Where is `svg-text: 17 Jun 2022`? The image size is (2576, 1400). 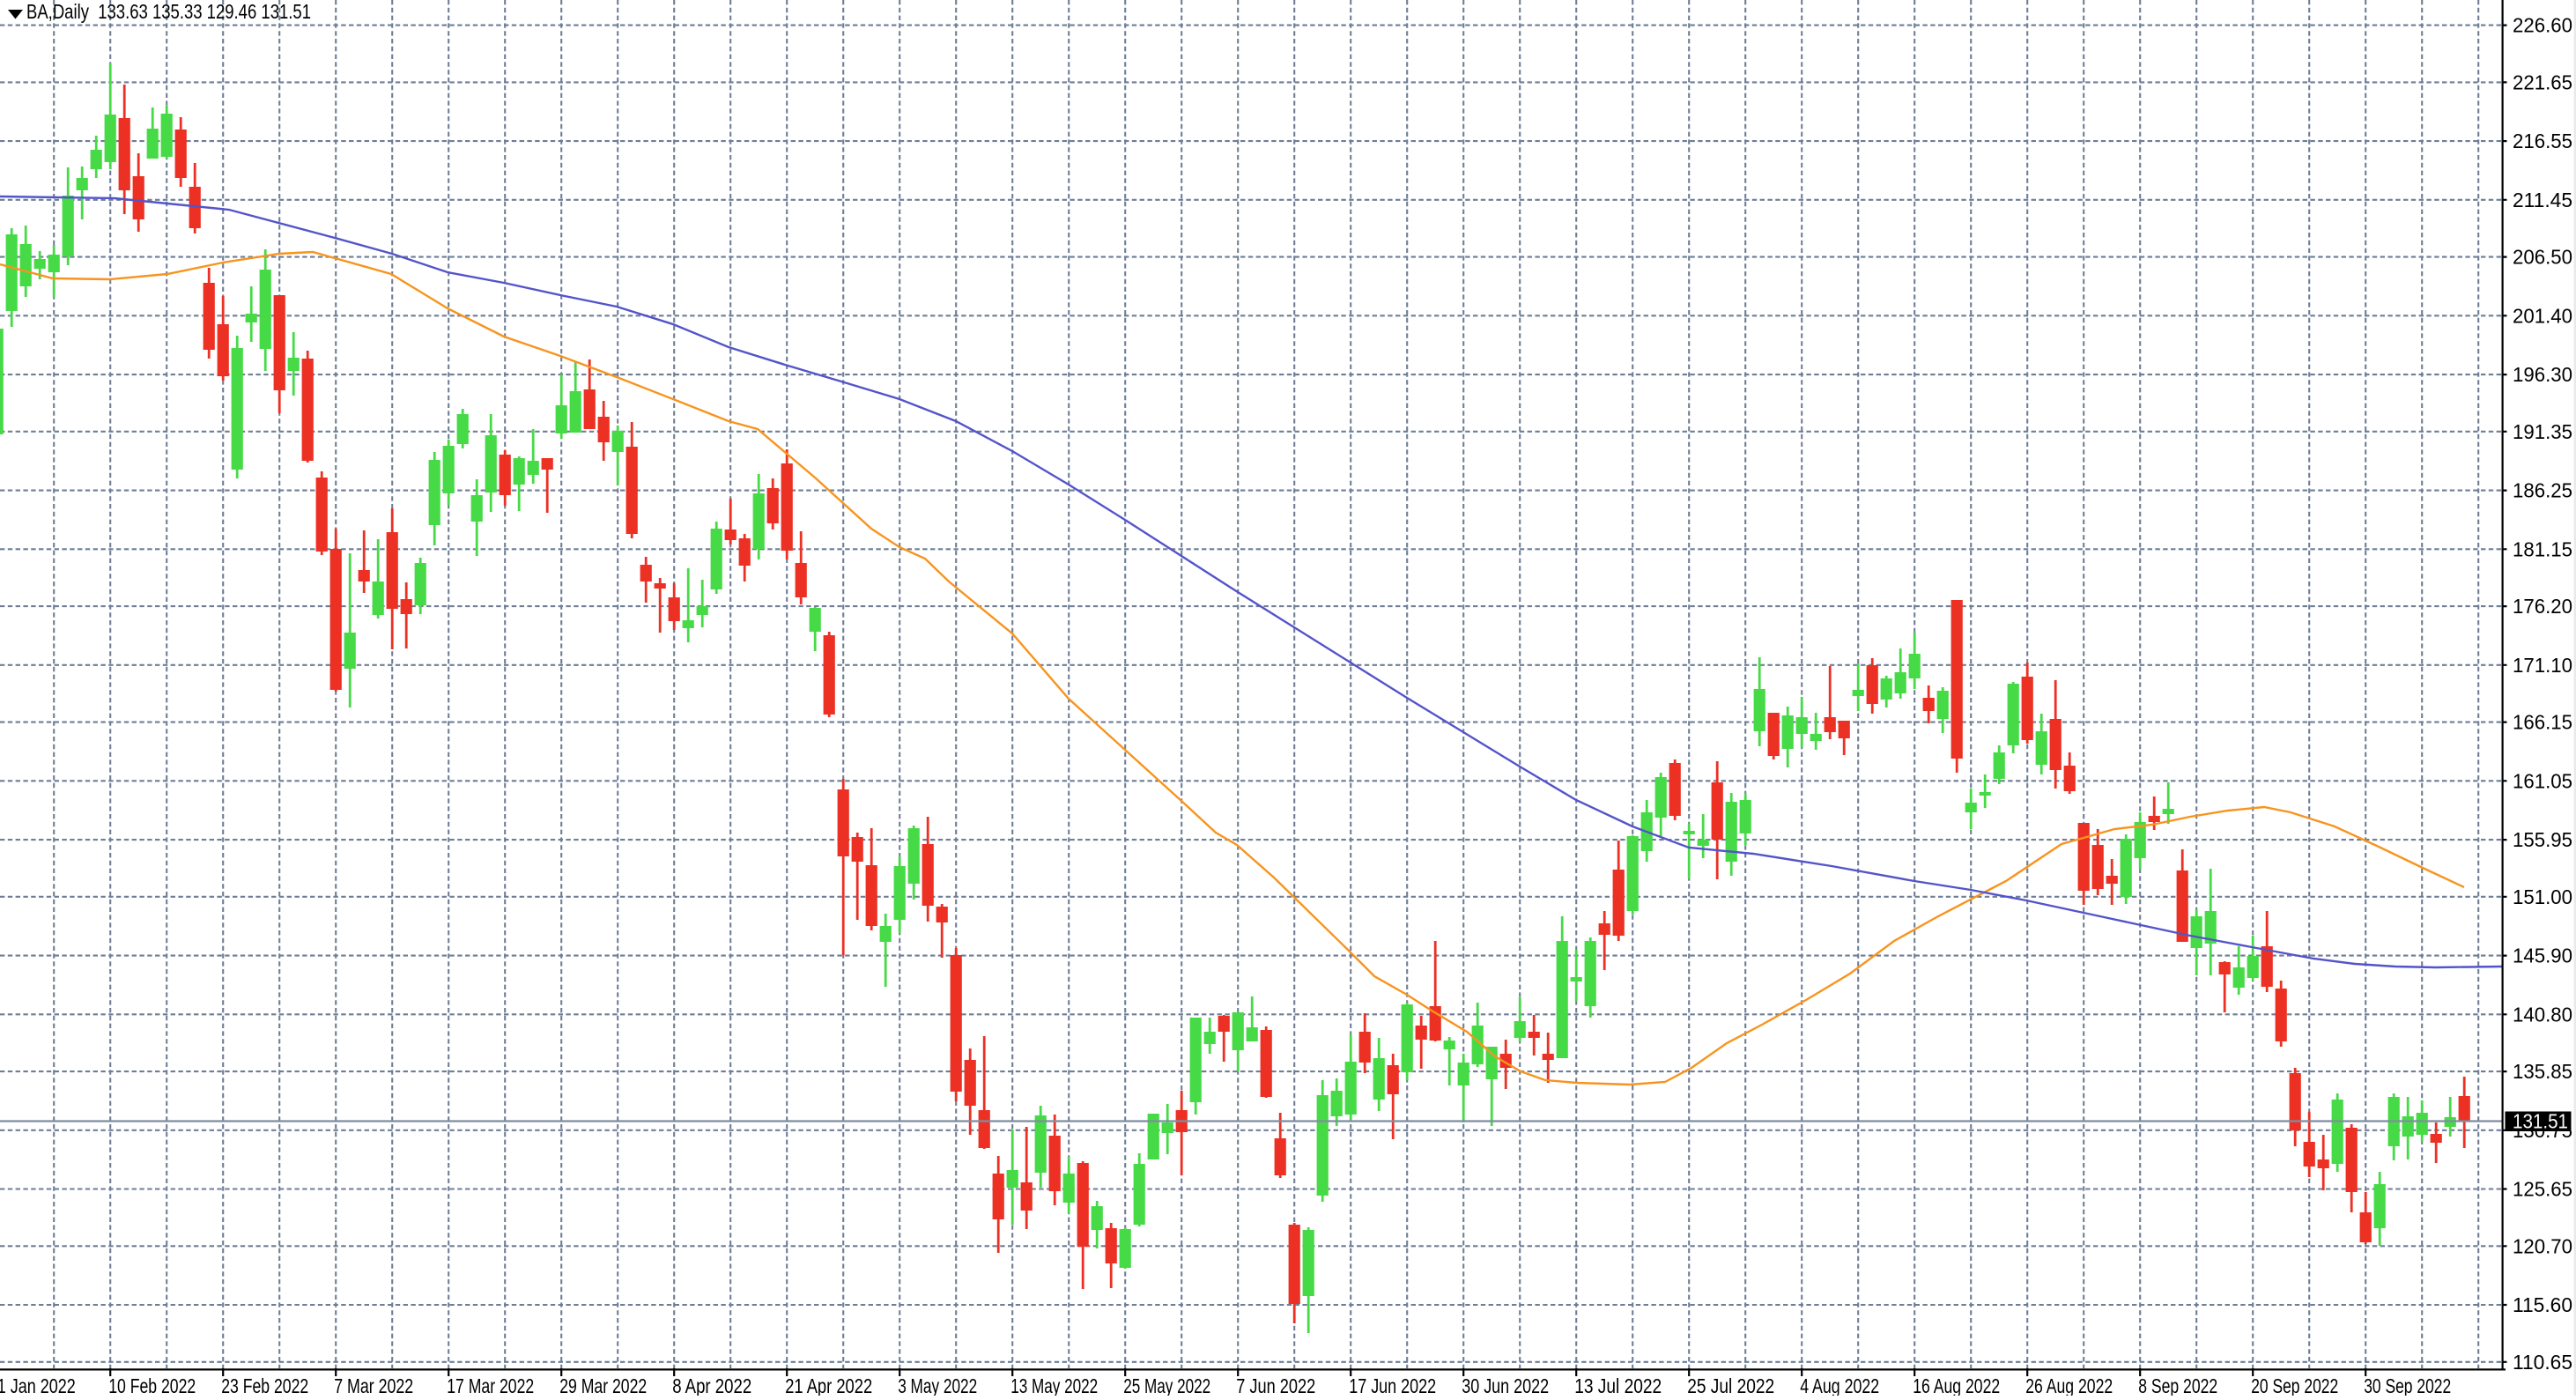
svg-text: 17 Jun 2022 is located at coordinates (1392, 1385).